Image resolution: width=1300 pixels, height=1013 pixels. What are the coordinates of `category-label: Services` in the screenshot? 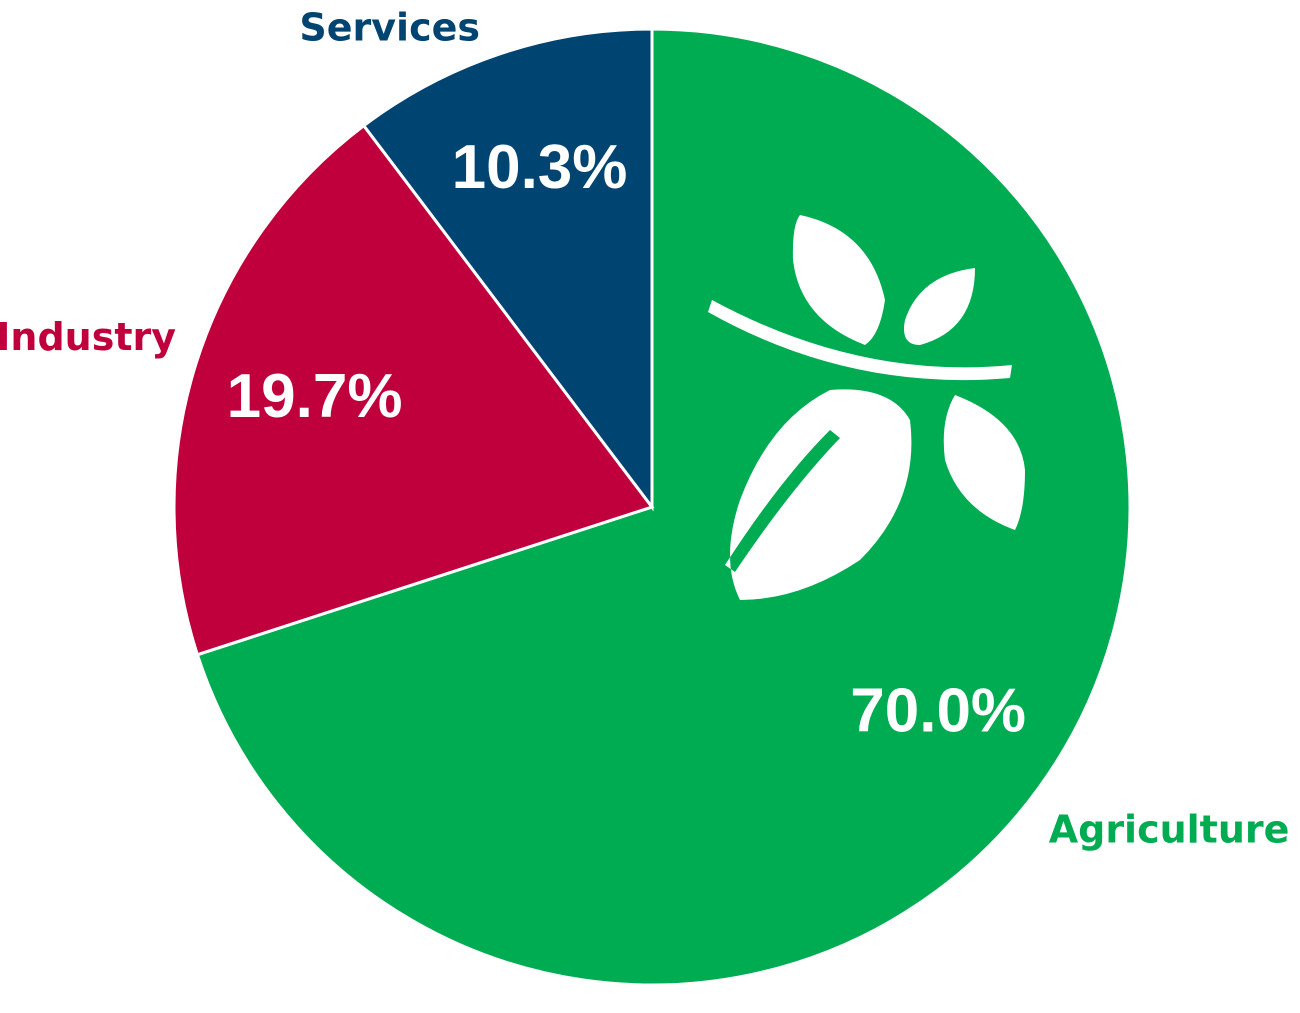 It's located at (389, 27).